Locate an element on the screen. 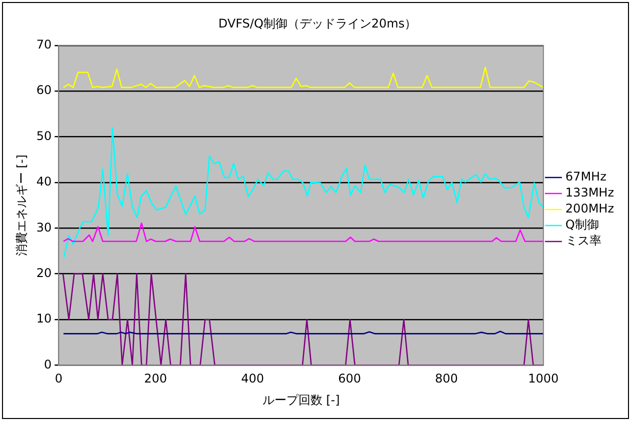 The image size is (631, 421). y-tick-label: 40 is located at coordinates (44, 181).